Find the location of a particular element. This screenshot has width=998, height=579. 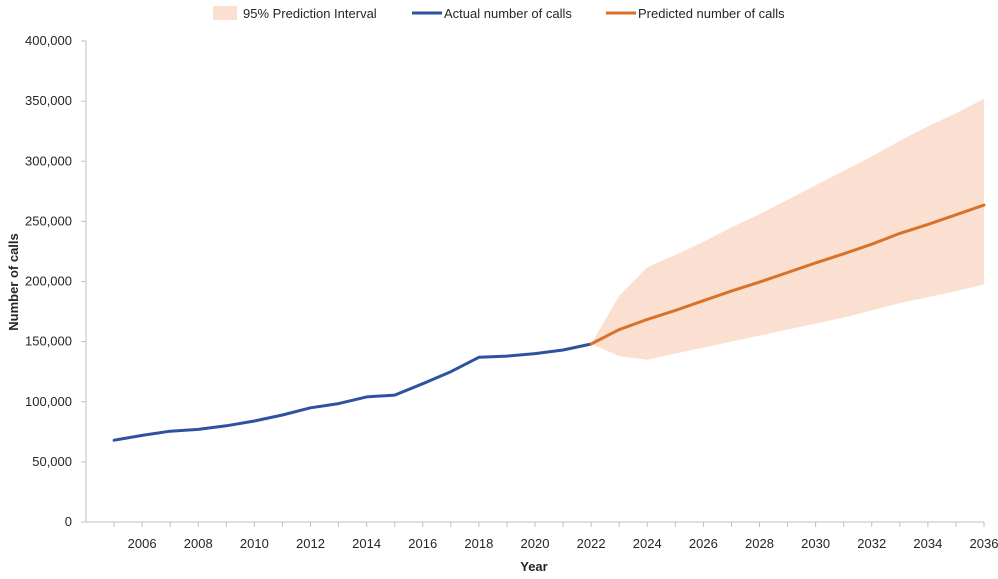

x-tick-label: 2032 is located at coordinates (871, 543).